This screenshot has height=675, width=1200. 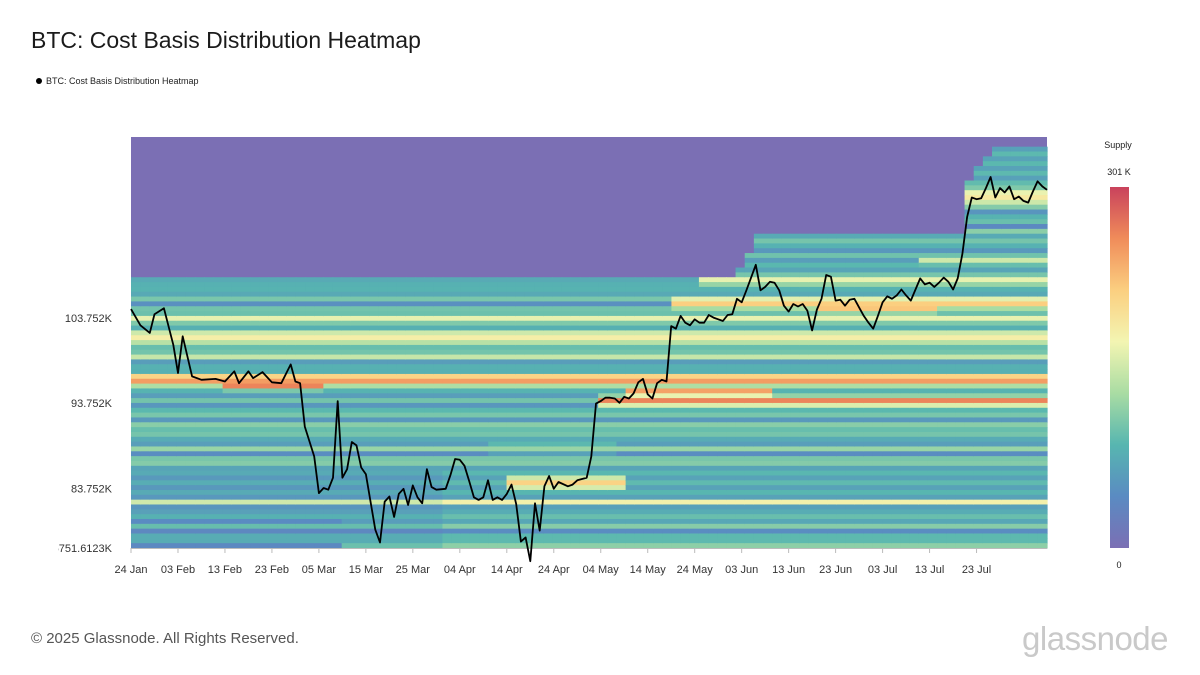 What do you see at coordinates (117, 81) in the screenshot?
I see `legend: BTC: Cost Basis Distribution Heatmap` at bounding box center [117, 81].